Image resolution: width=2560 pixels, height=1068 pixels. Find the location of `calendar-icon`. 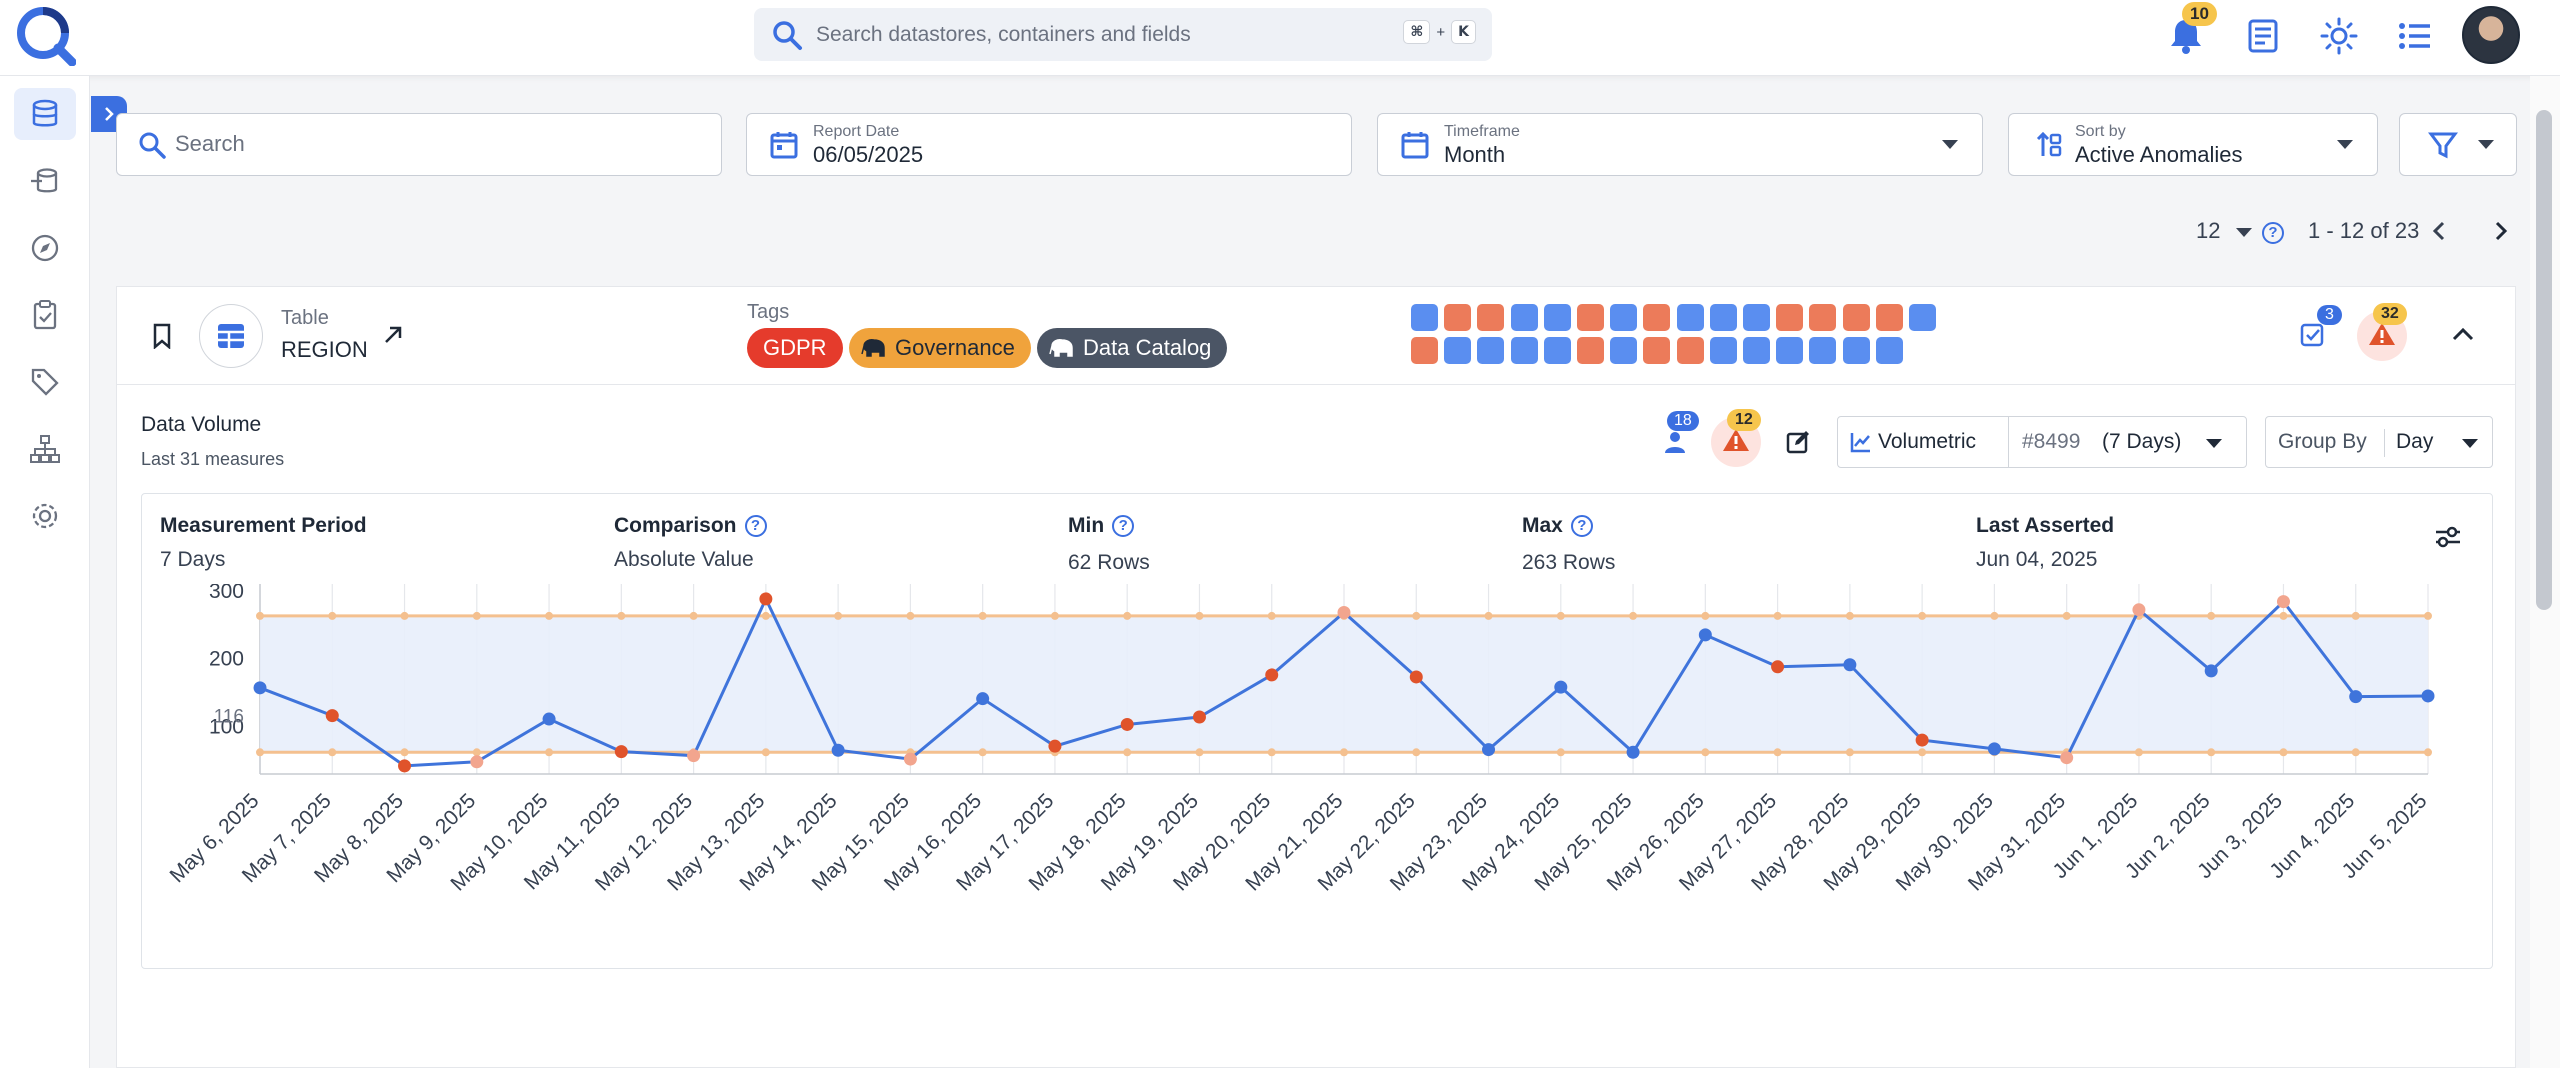

calendar-icon is located at coordinates (784, 145).